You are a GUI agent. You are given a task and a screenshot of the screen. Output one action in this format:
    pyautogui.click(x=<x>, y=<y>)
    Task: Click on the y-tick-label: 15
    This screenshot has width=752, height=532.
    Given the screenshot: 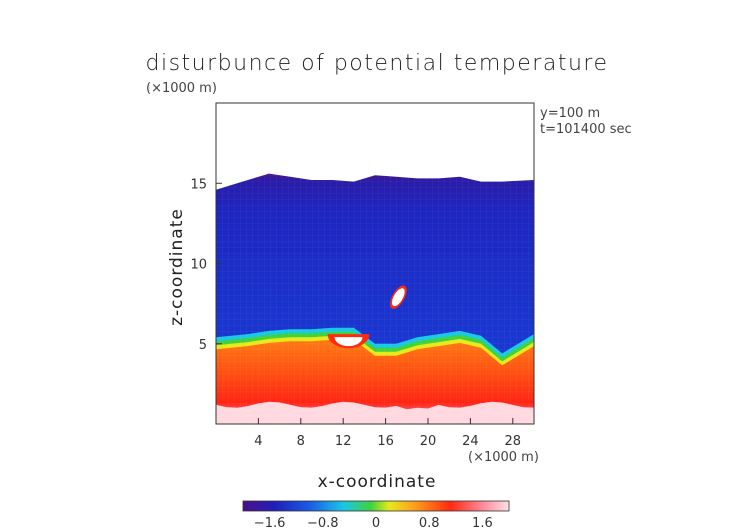 What is the action you would take?
    pyautogui.click(x=198, y=184)
    